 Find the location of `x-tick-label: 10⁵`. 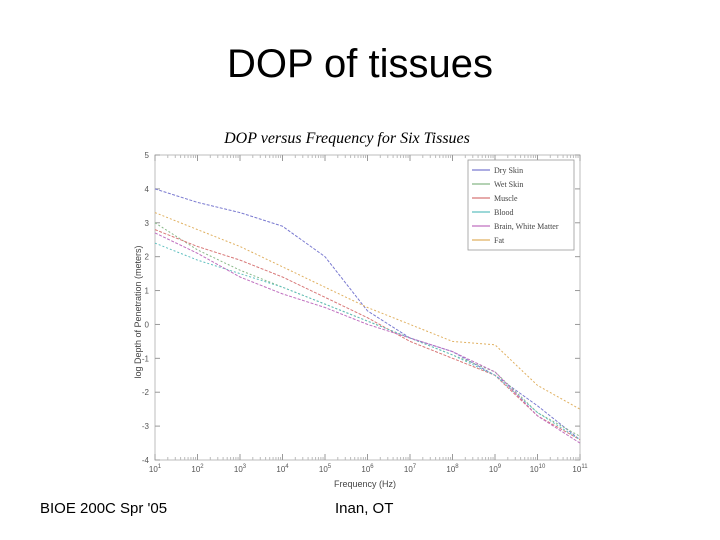

x-tick-label: 10⁵ is located at coordinates (325, 469).